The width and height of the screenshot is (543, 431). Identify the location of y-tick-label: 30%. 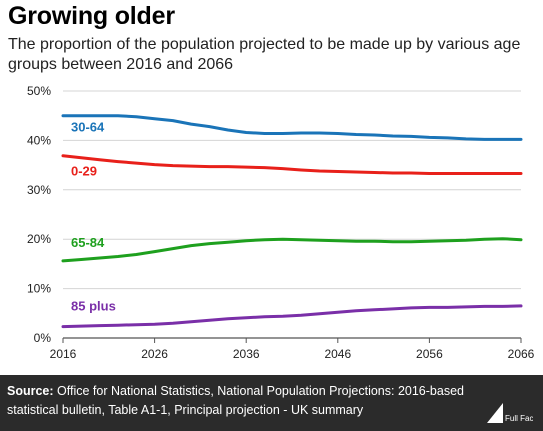
(39, 190).